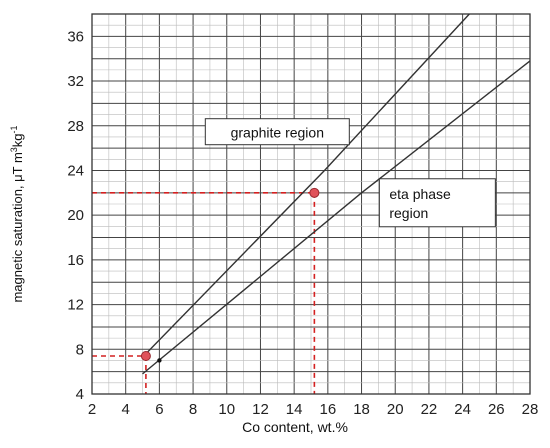 The width and height of the screenshot is (550, 448). I want to click on eta-region-label-line2: region, so click(408, 213).